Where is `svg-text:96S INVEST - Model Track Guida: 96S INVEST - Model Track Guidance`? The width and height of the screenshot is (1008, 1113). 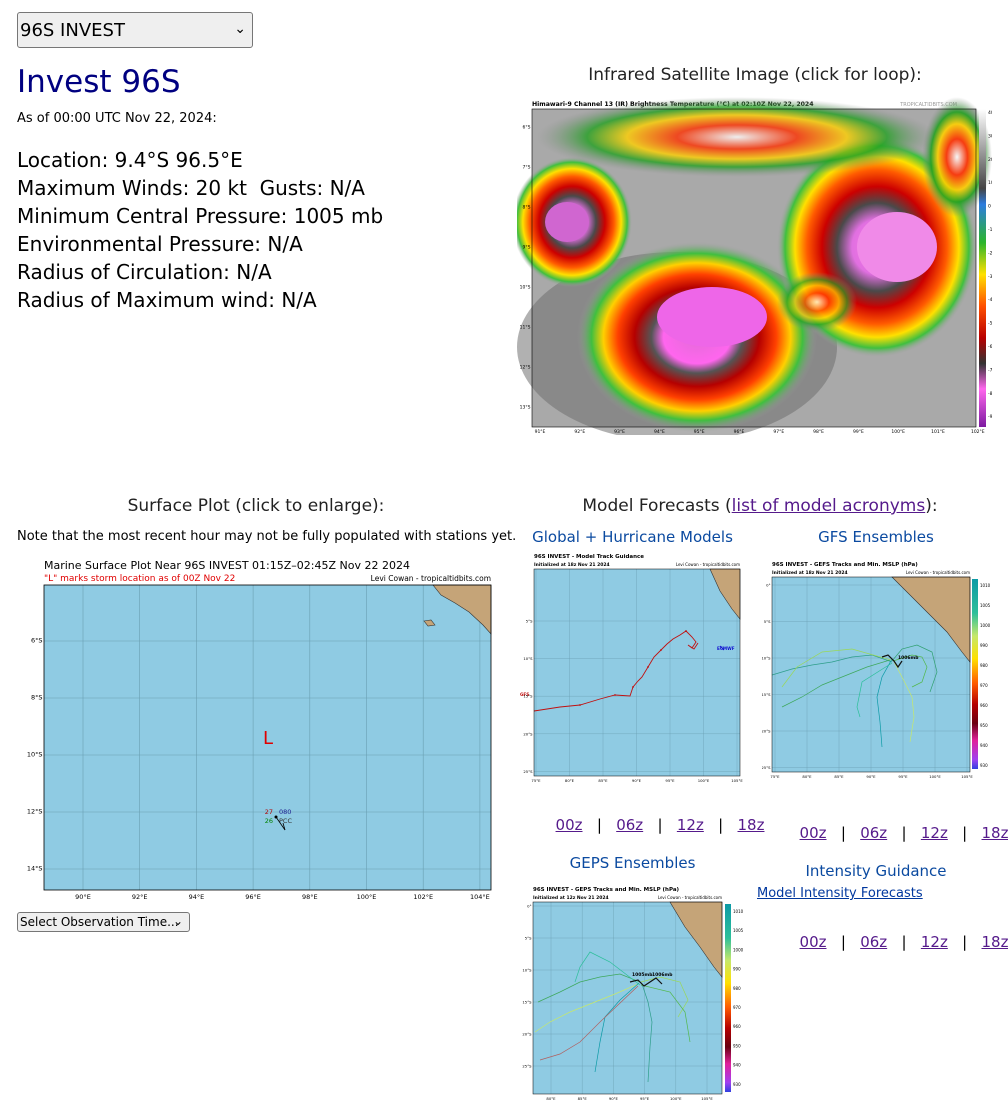
svg-text:96S INVEST - Model Track Guida: 96S INVEST - Model Track Guidance is located at coordinates (589, 557).